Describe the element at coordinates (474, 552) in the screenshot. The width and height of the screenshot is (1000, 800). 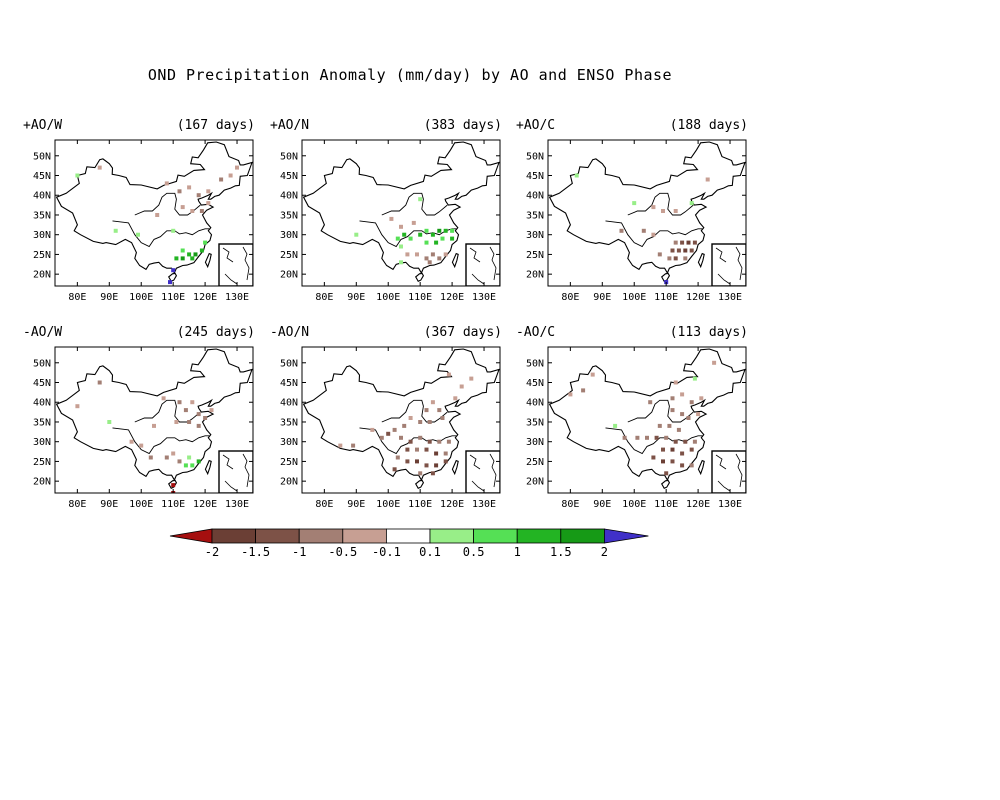
I see `colorbar-label: 0.5` at that location.